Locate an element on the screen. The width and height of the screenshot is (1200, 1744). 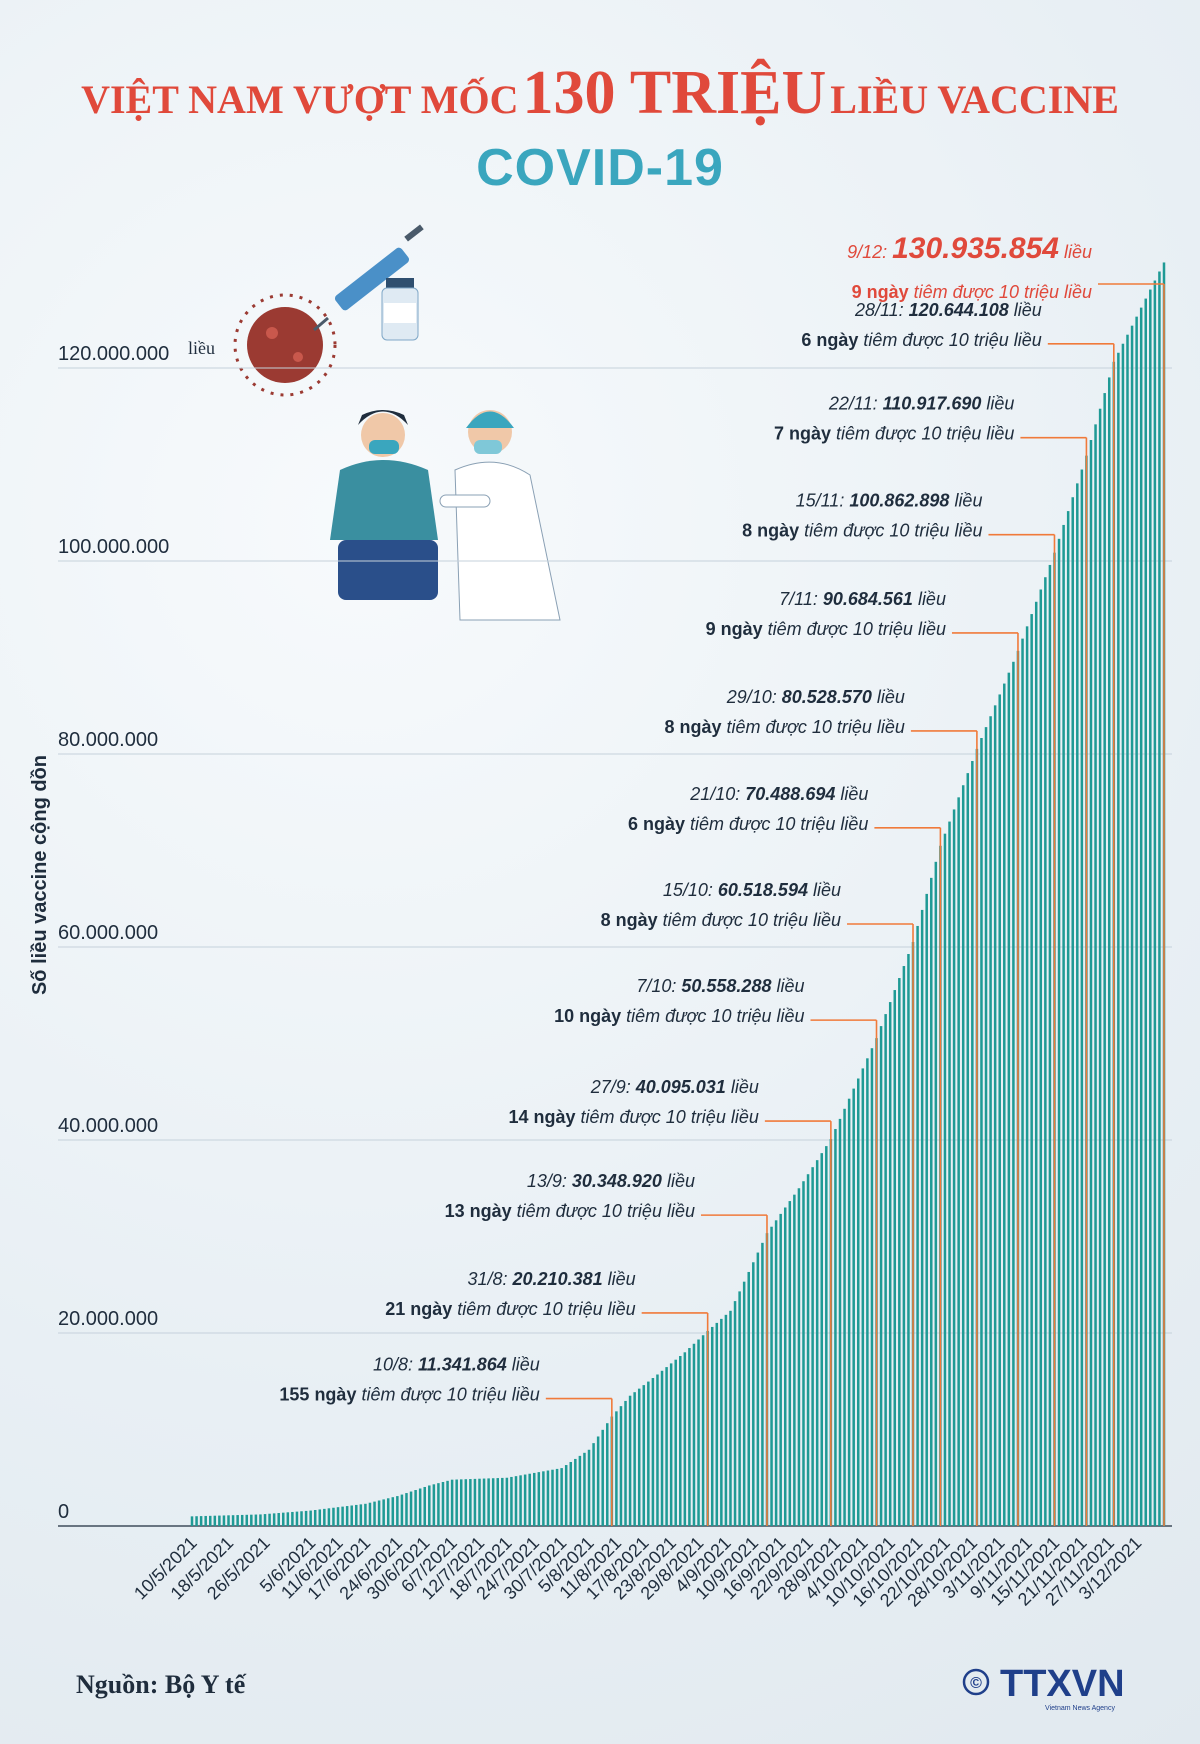
milestone-value: 11.341.864 is located at coordinates (462, 1365).